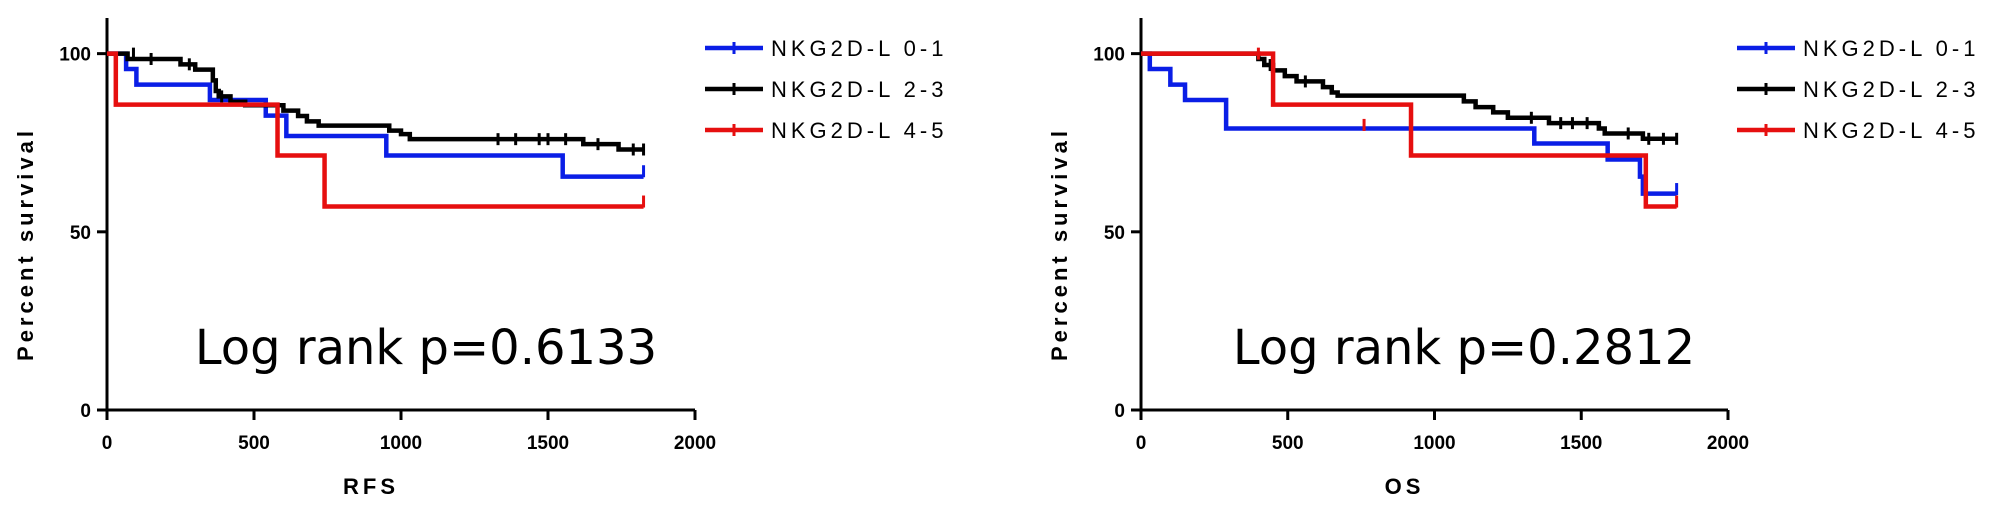 The image size is (2000, 513). What do you see at coordinates (1464, 348) in the screenshot?
I see `log-rank-annotation: Log rank p=0.2812` at bounding box center [1464, 348].